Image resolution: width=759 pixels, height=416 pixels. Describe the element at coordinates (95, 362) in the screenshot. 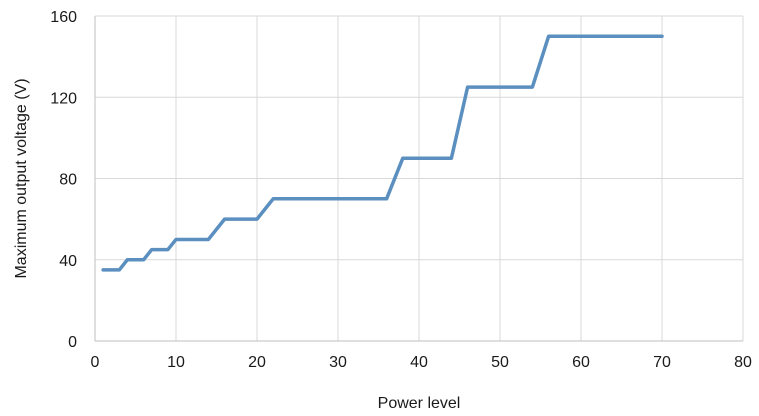

I see `x-tick-label: 0` at that location.